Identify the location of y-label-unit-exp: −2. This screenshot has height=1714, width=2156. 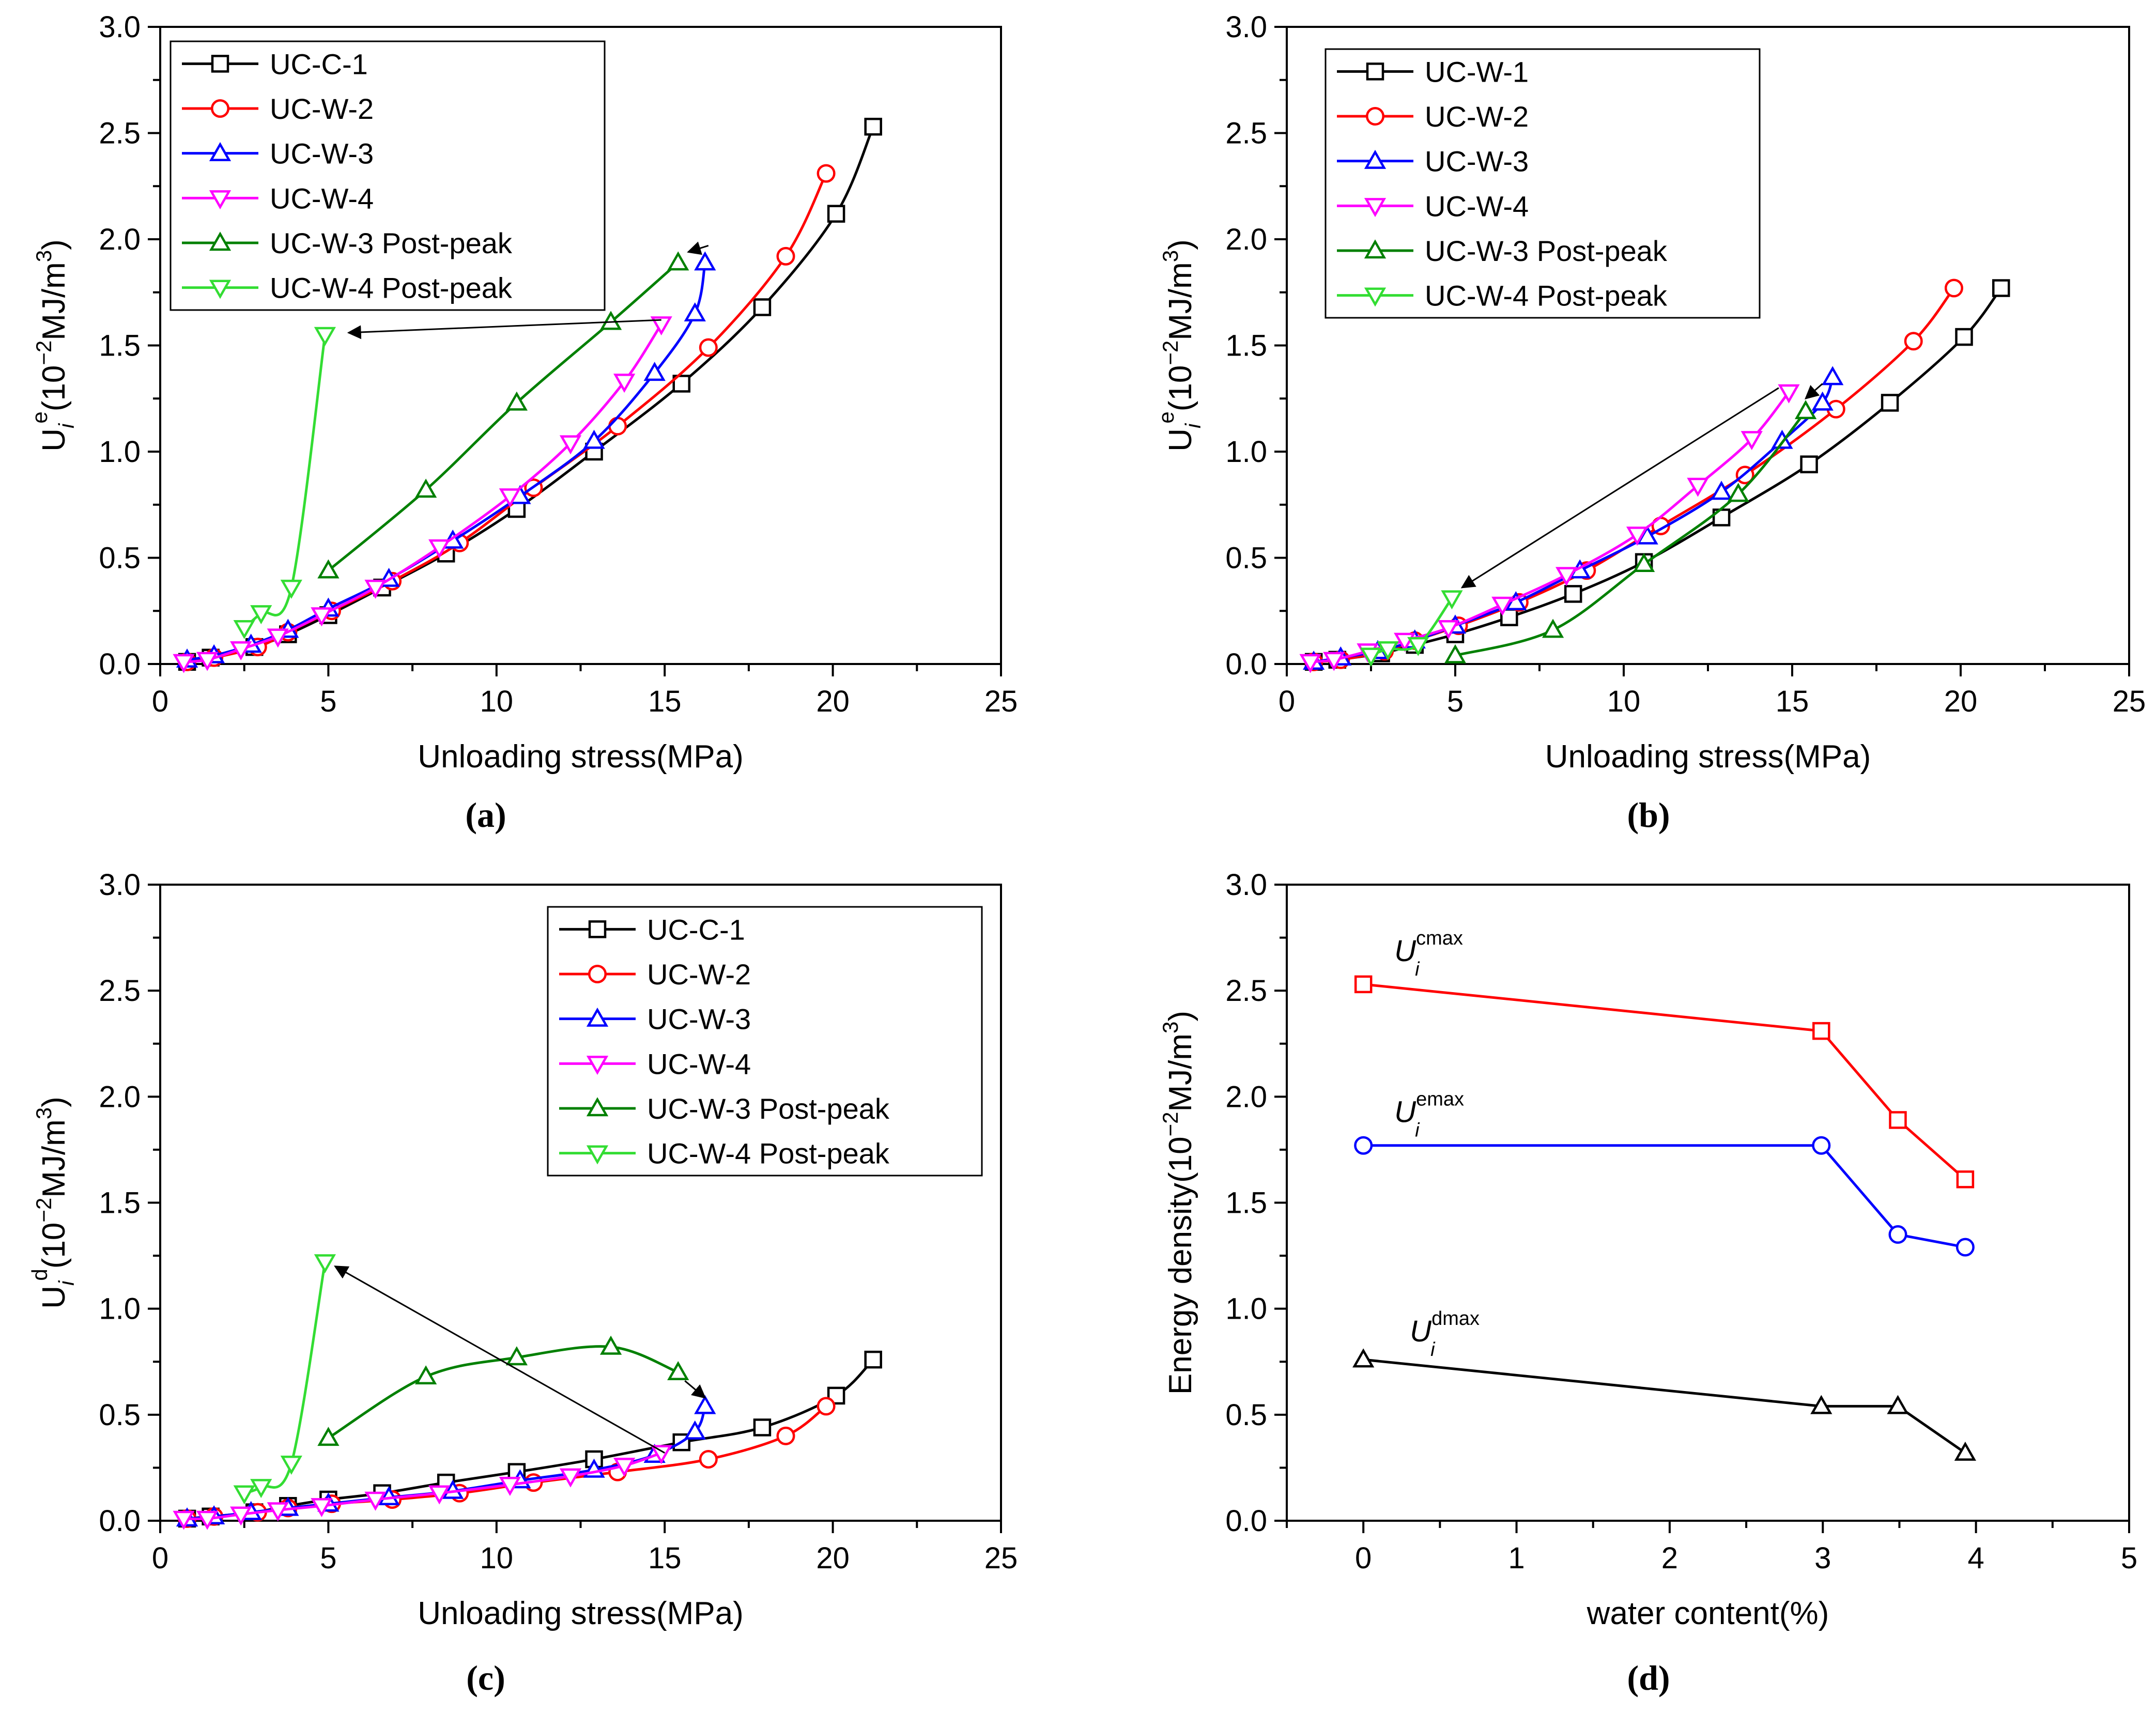
(1170, 1123).